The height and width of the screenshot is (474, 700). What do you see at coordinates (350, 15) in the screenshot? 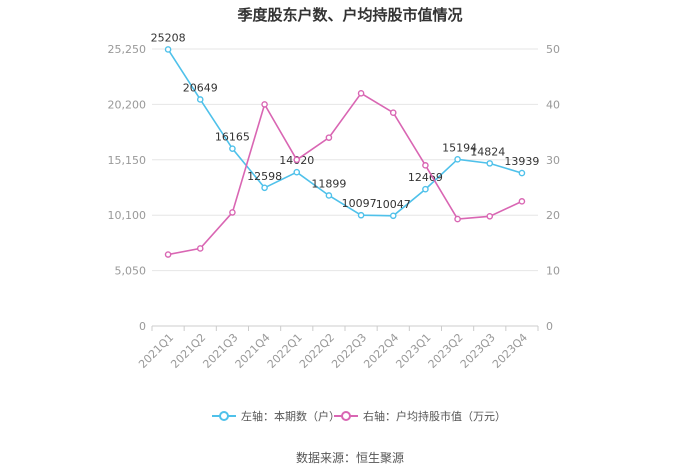
I see `chart-title: 季度股东户数、户均持股市值情况` at bounding box center [350, 15].